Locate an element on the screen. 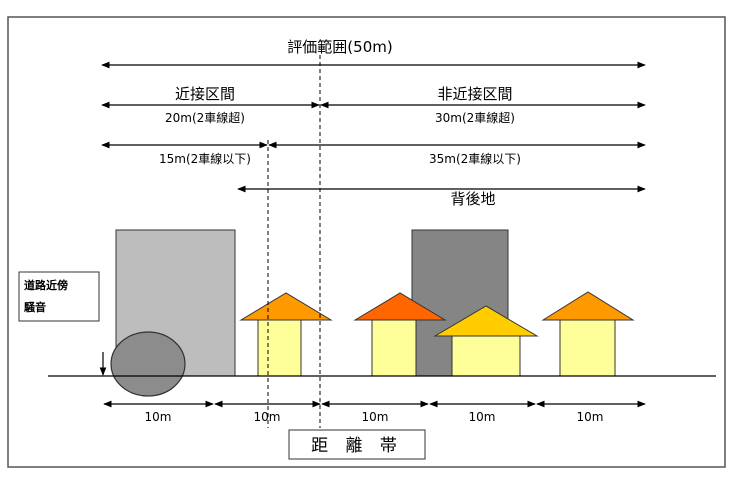 The image size is (734, 477). non-near-section-label: 非近接区間 is located at coordinates (474, 94).